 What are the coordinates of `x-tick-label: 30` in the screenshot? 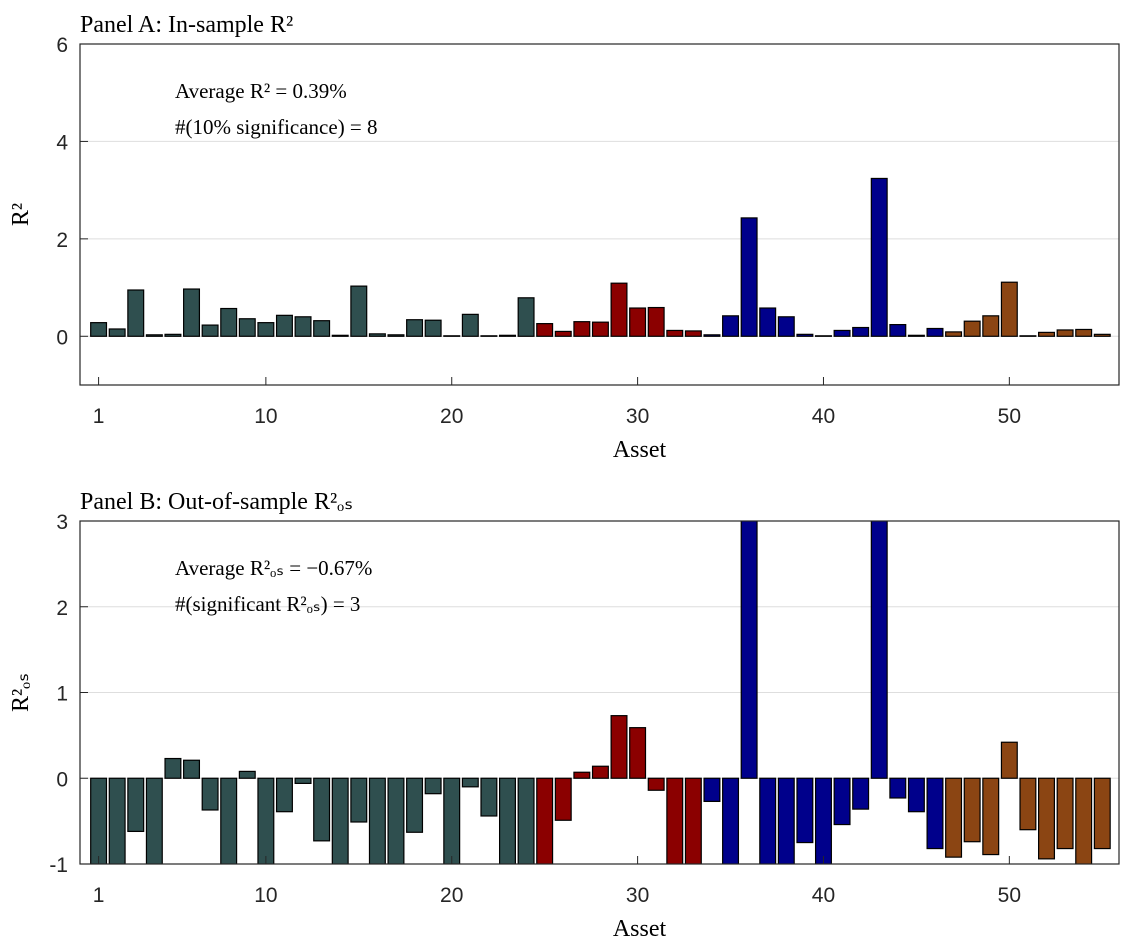 It's located at (637, 416).